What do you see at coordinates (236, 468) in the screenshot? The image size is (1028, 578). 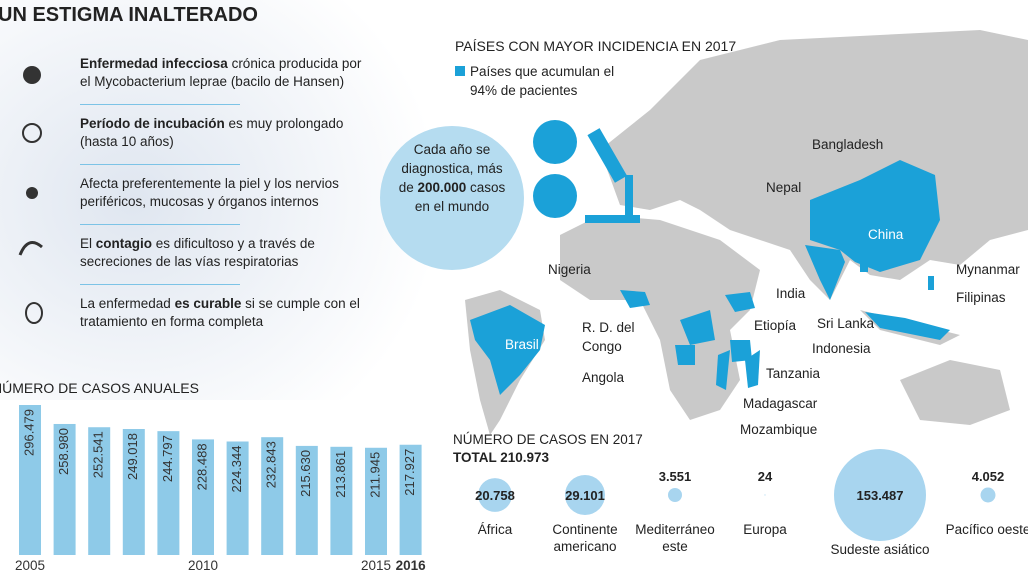 I see `value-label: 224.344` at bounding box center [236, 468].